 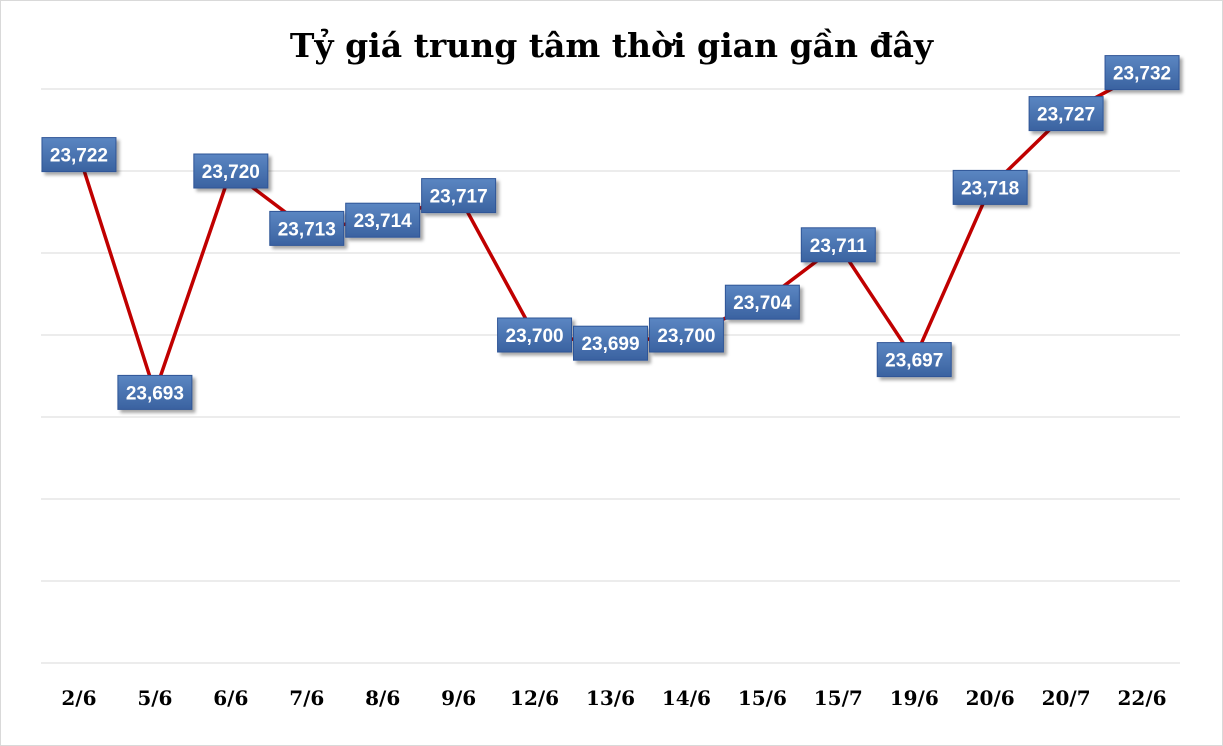 What do you see at coordinates (914, 698) in the screenshot?
I see `x-tick-label: 19/6` at bounding box center [914, 698].